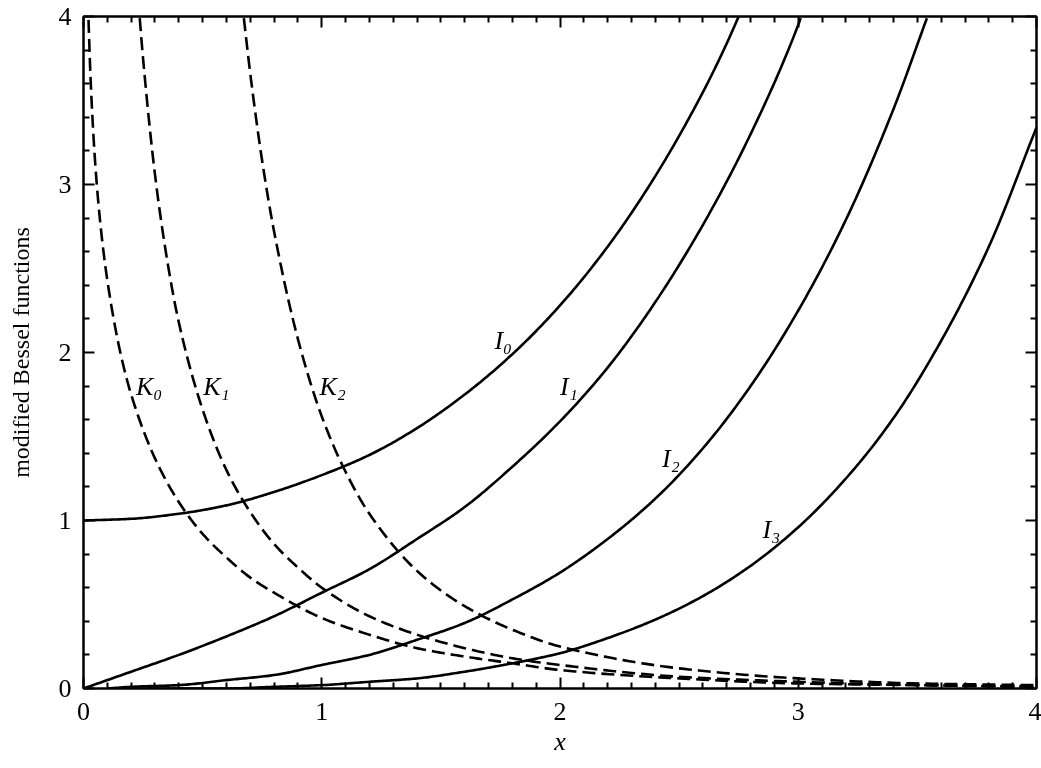  I want to click on series-label: K₁, so click(216, 386).